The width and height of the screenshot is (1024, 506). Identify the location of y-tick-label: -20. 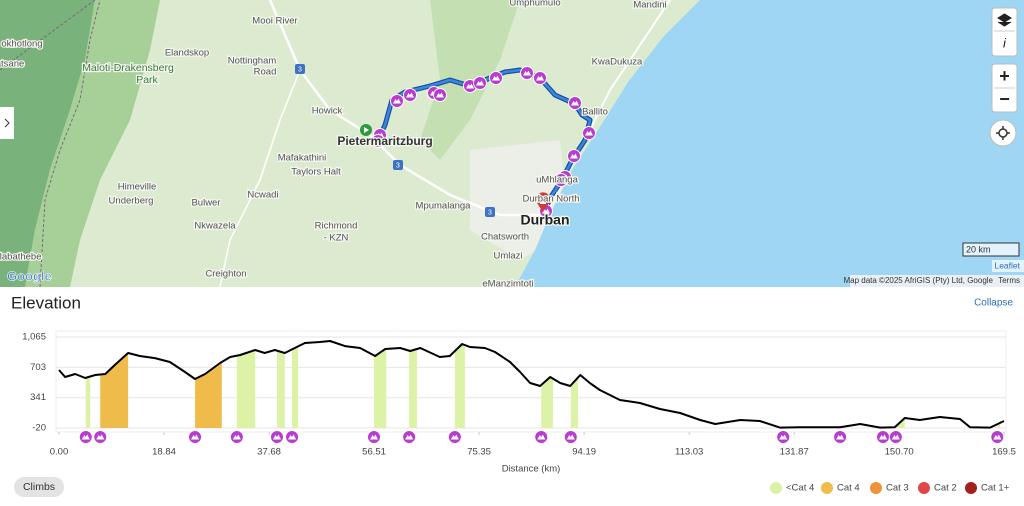
(39, 428).